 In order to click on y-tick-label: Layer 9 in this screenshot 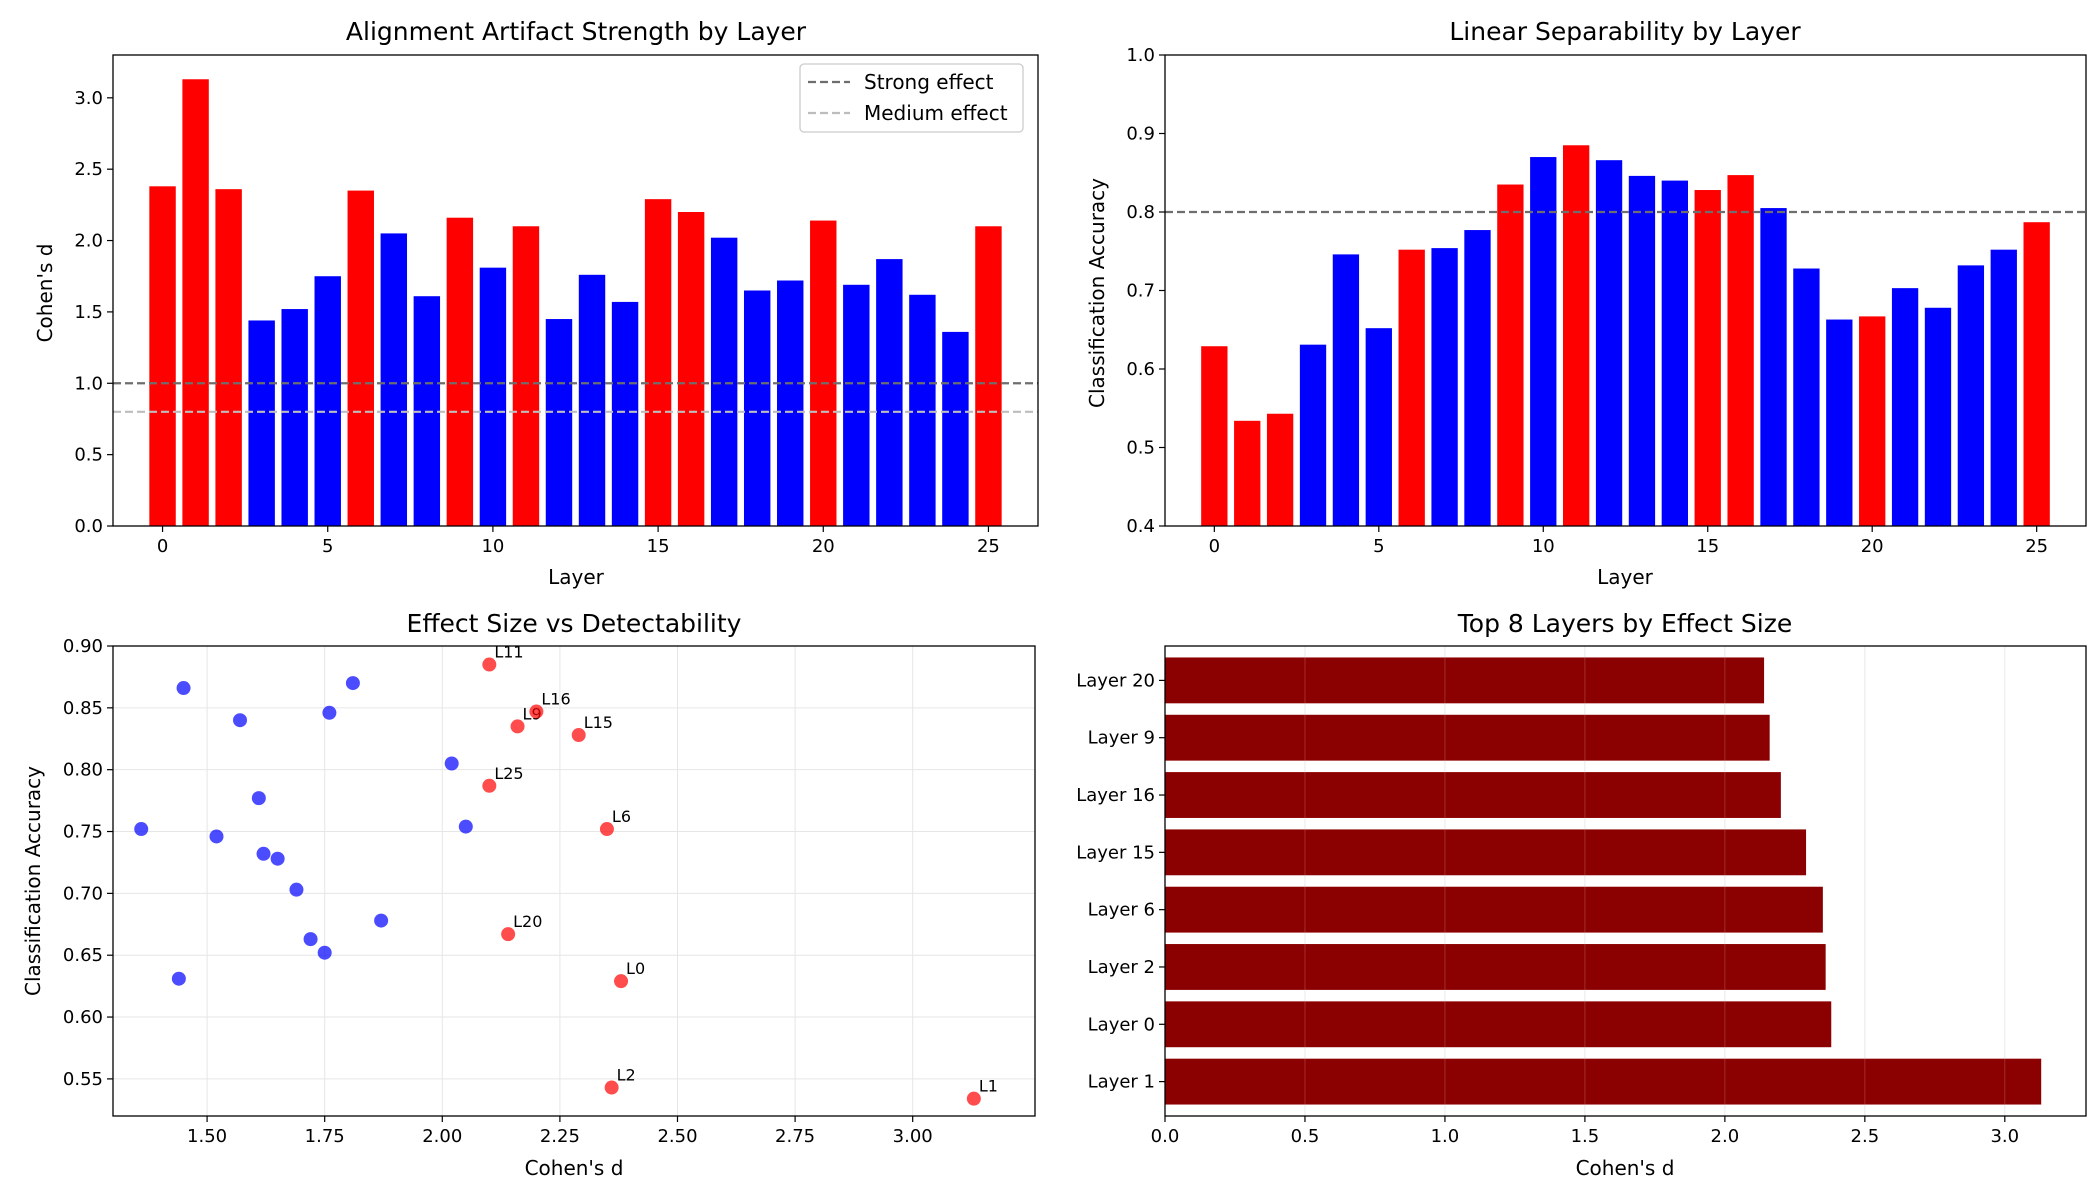, I will do `click(1121, 738)`.